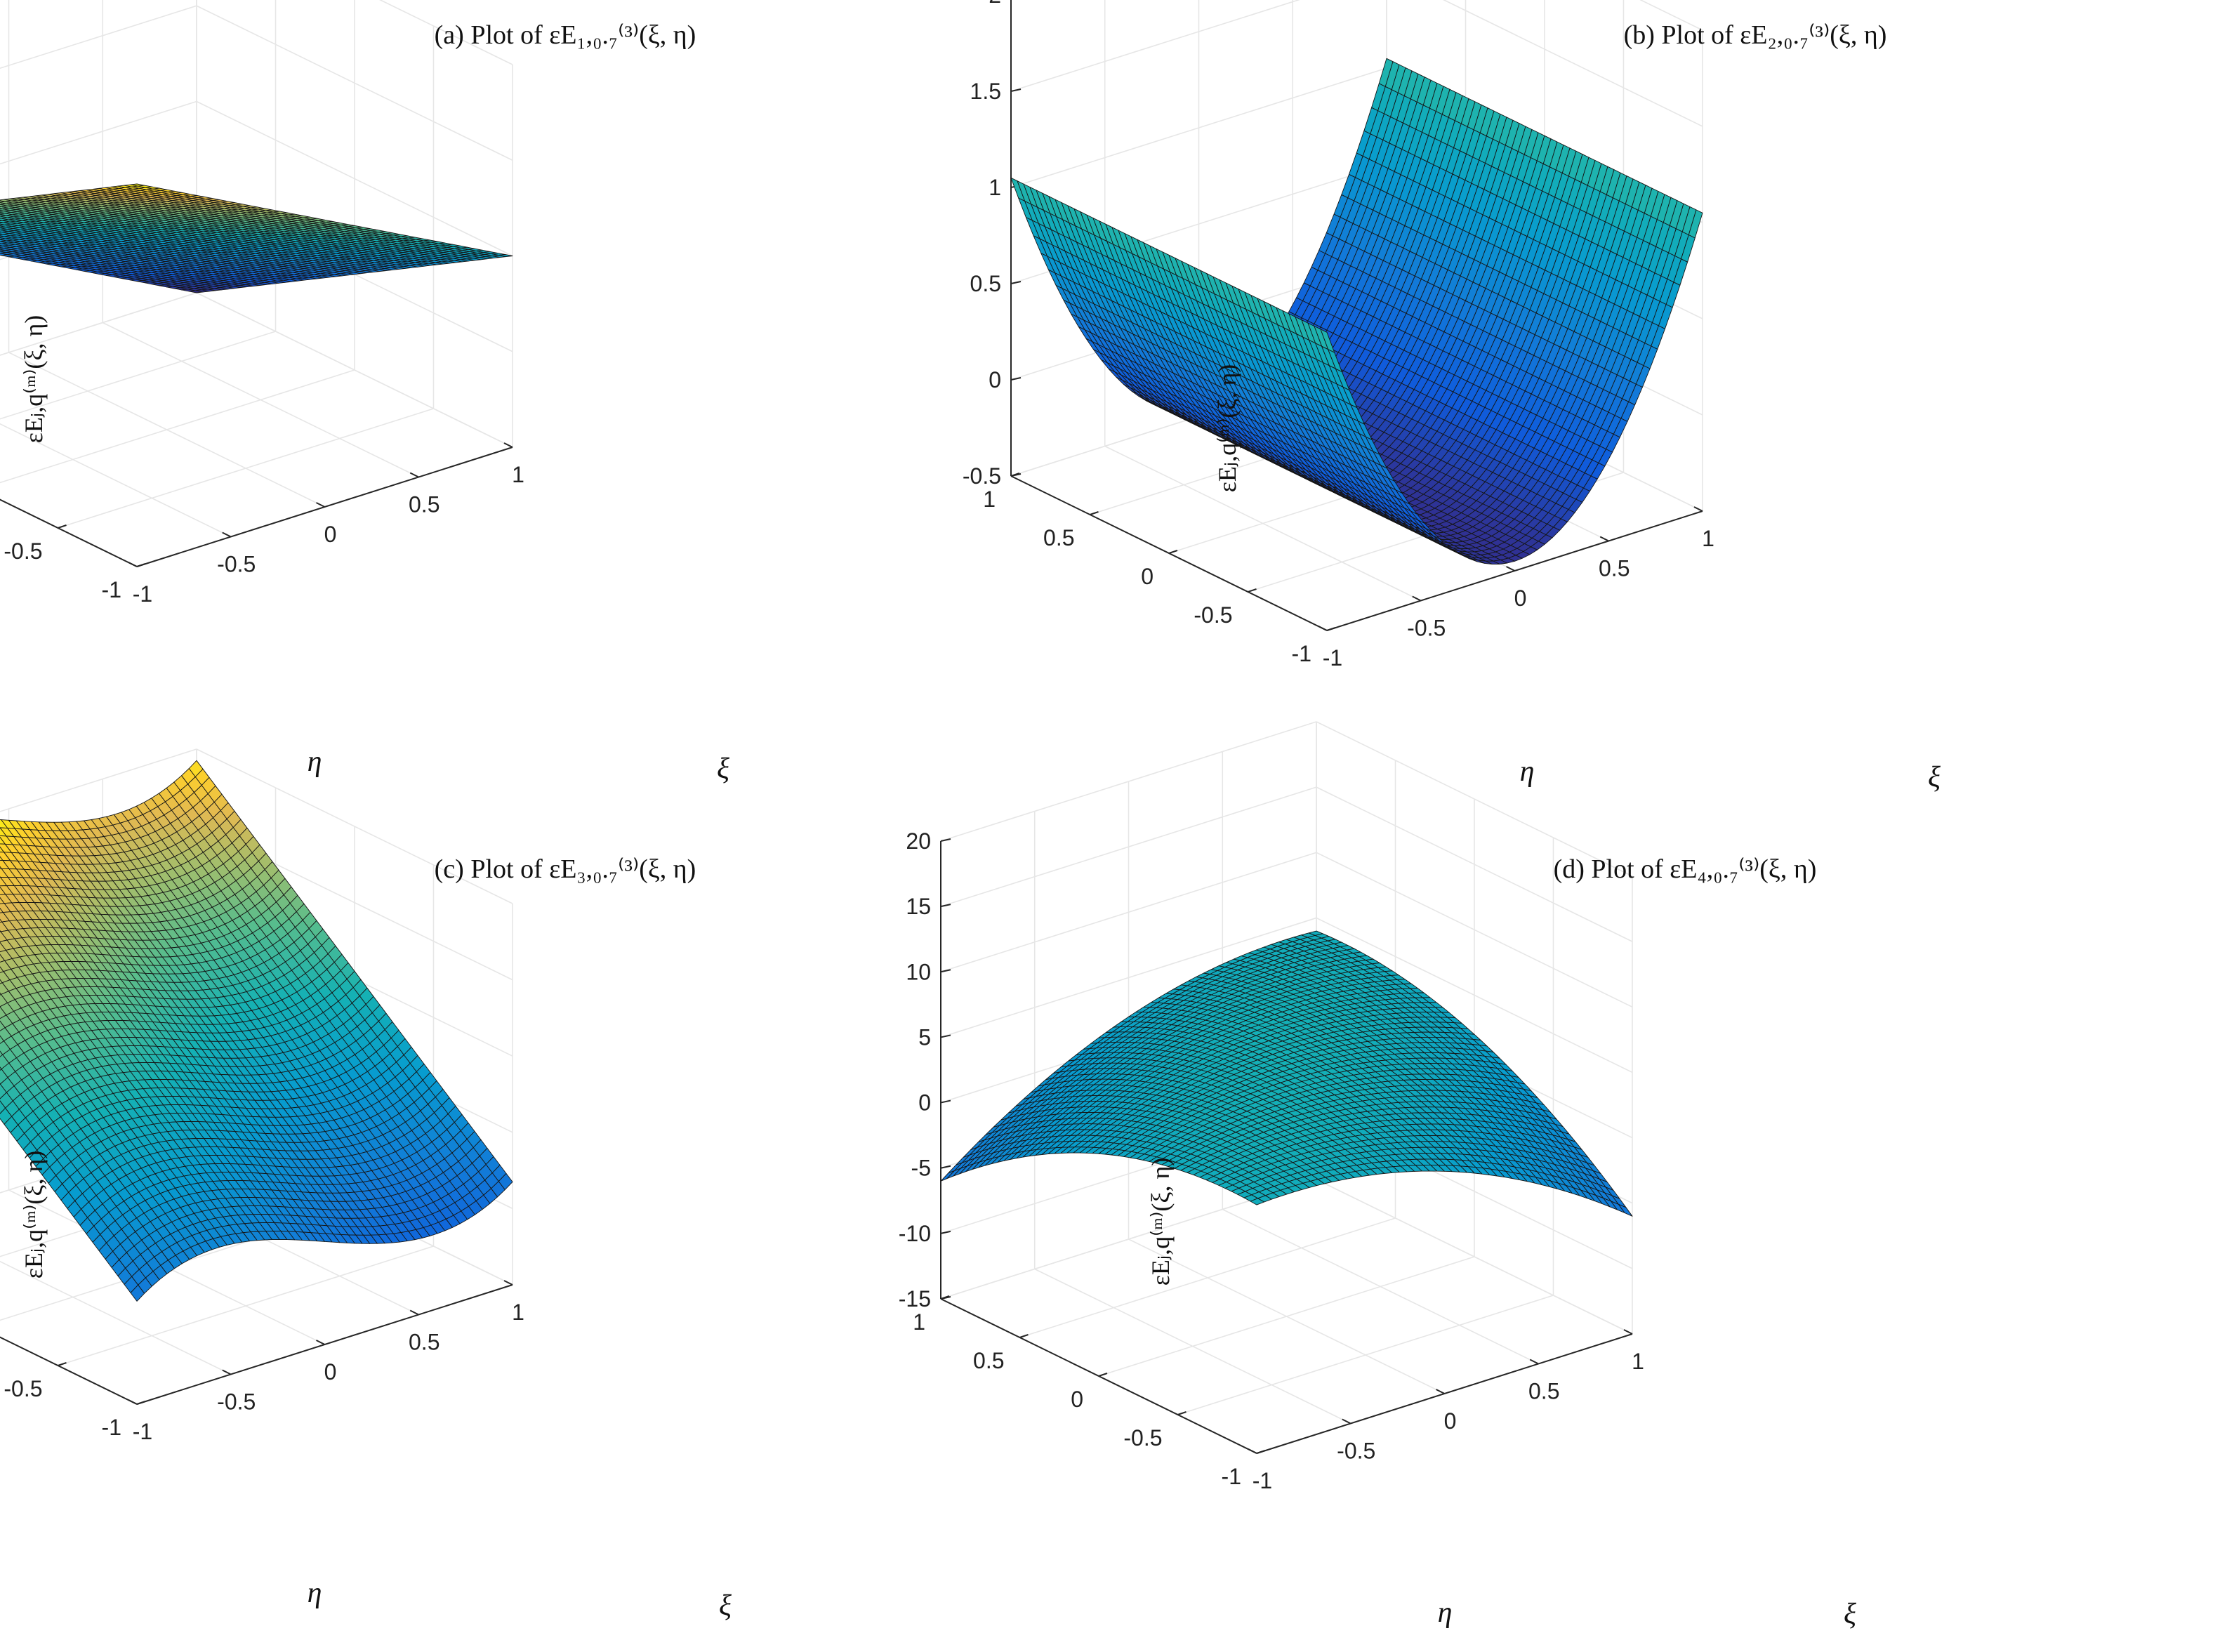  Describe the element at coordinates (985, 283) in the screenshot. I see `z-tick-label: 0.5` at that location.